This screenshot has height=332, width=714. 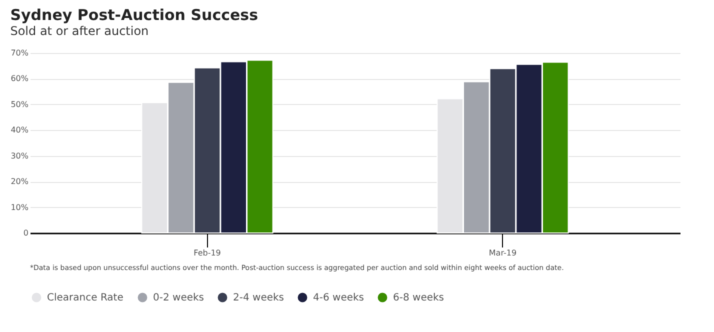 I want to click on y-tick-label: 10%, so click(x=19, y=207).